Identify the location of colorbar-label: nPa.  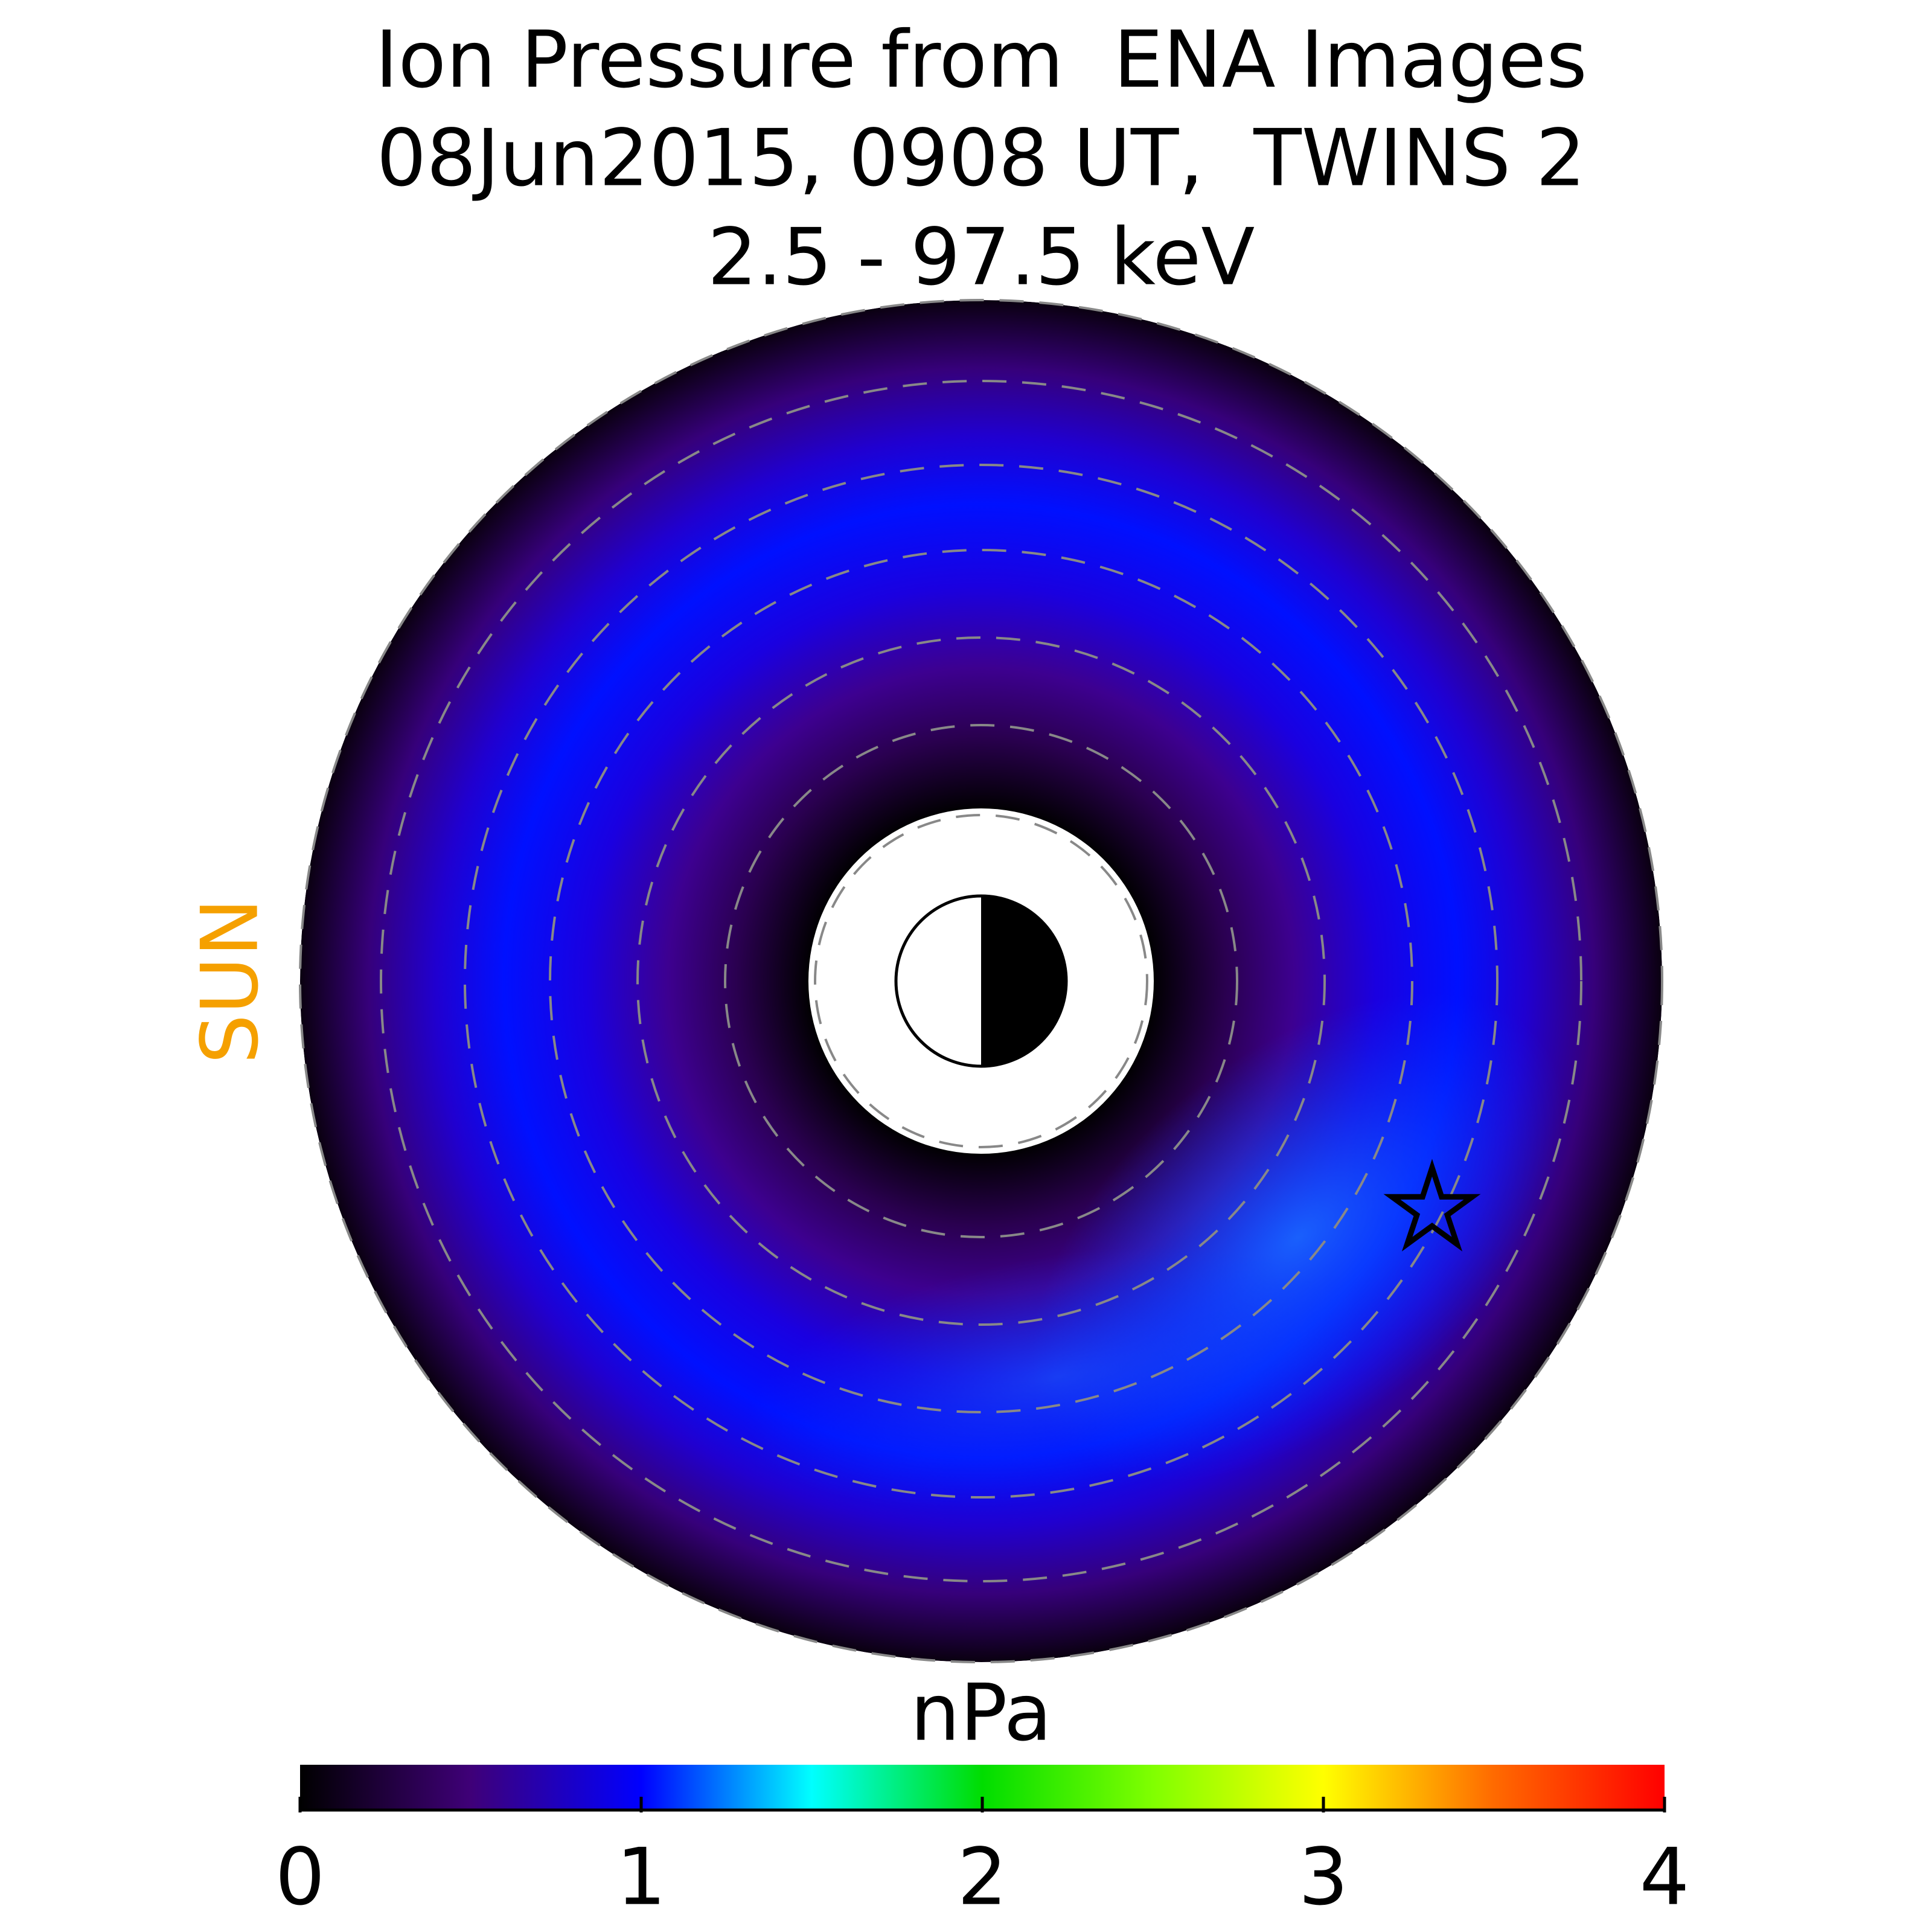
(981, 1713).